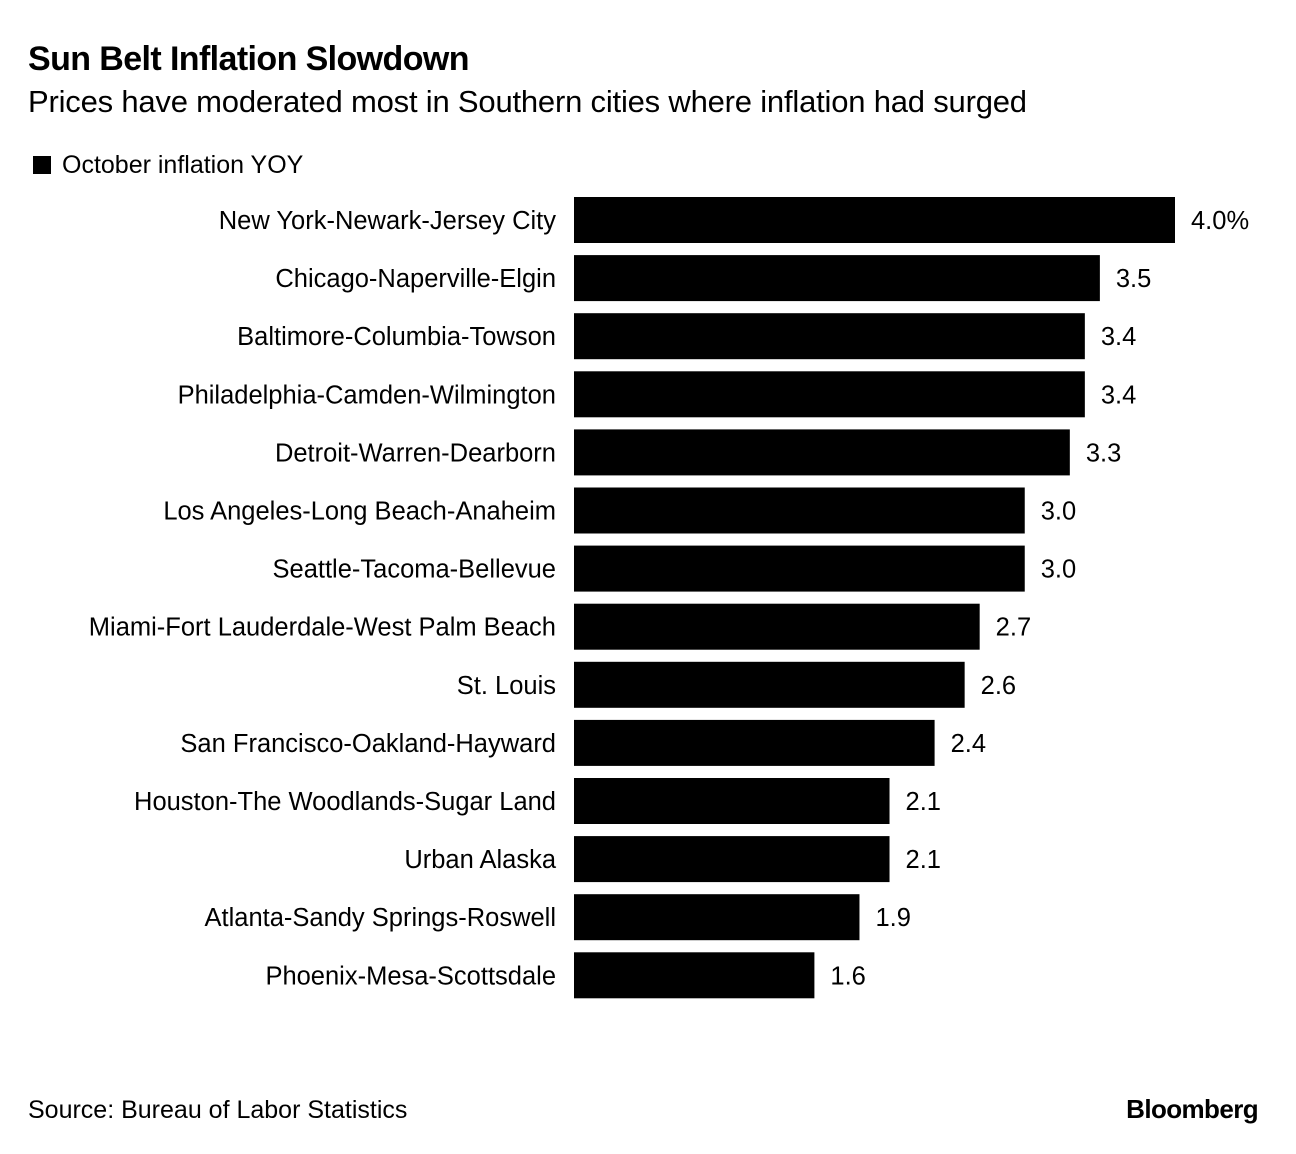 The width and height of the screenshot is (1296, 1154). What do you see at coordinates (415, 453) in the screenshot?
I see `category-label: Detroit-Warren-Dearborn` at bounding box center [415, 453].